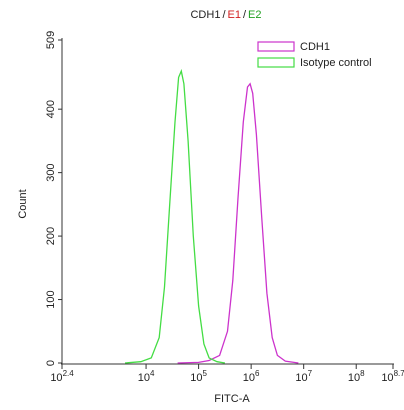  Describe the element at coordinates (254, 15) in the screenshot. I see `title-part: E2` at that location.